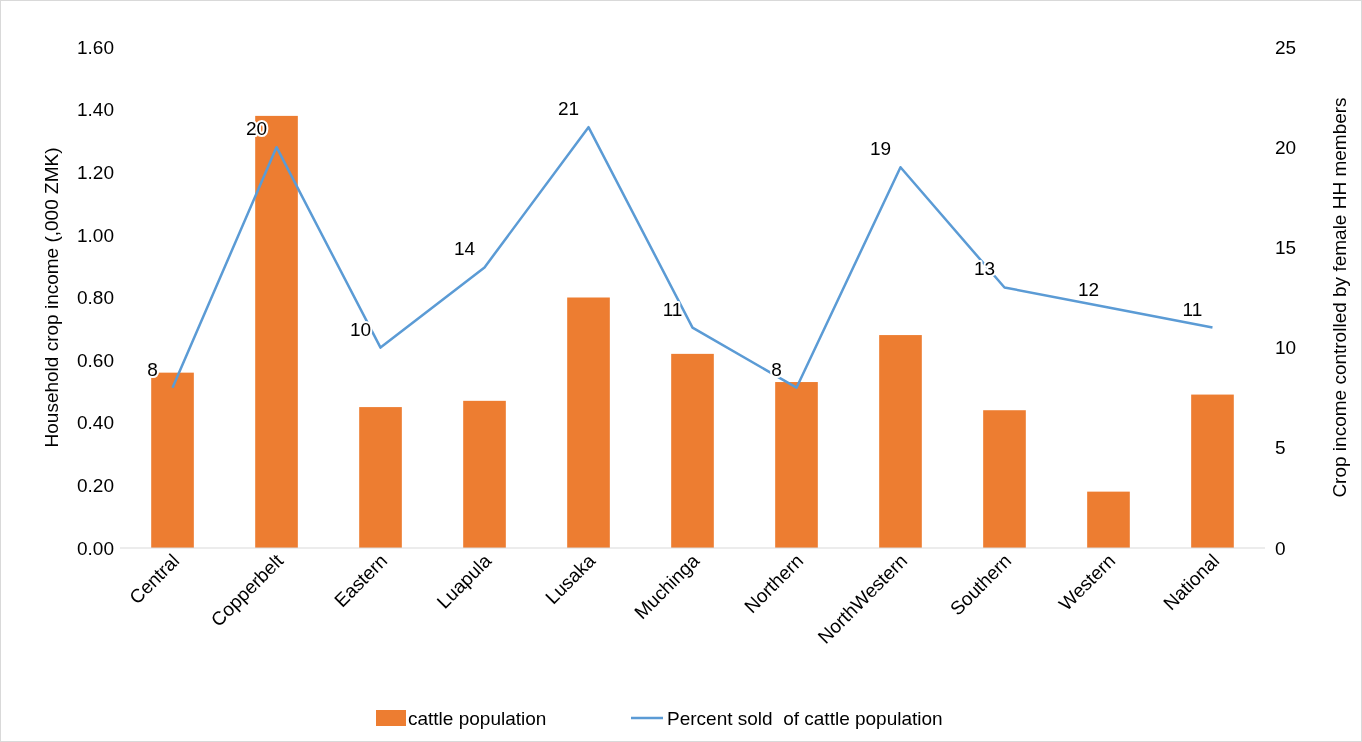 The width and height of the screenshot is (1362, 742). Describe the element at coordinates (95, 486) in the screenshot. I see `y-tick-label: 0.20` at that location.